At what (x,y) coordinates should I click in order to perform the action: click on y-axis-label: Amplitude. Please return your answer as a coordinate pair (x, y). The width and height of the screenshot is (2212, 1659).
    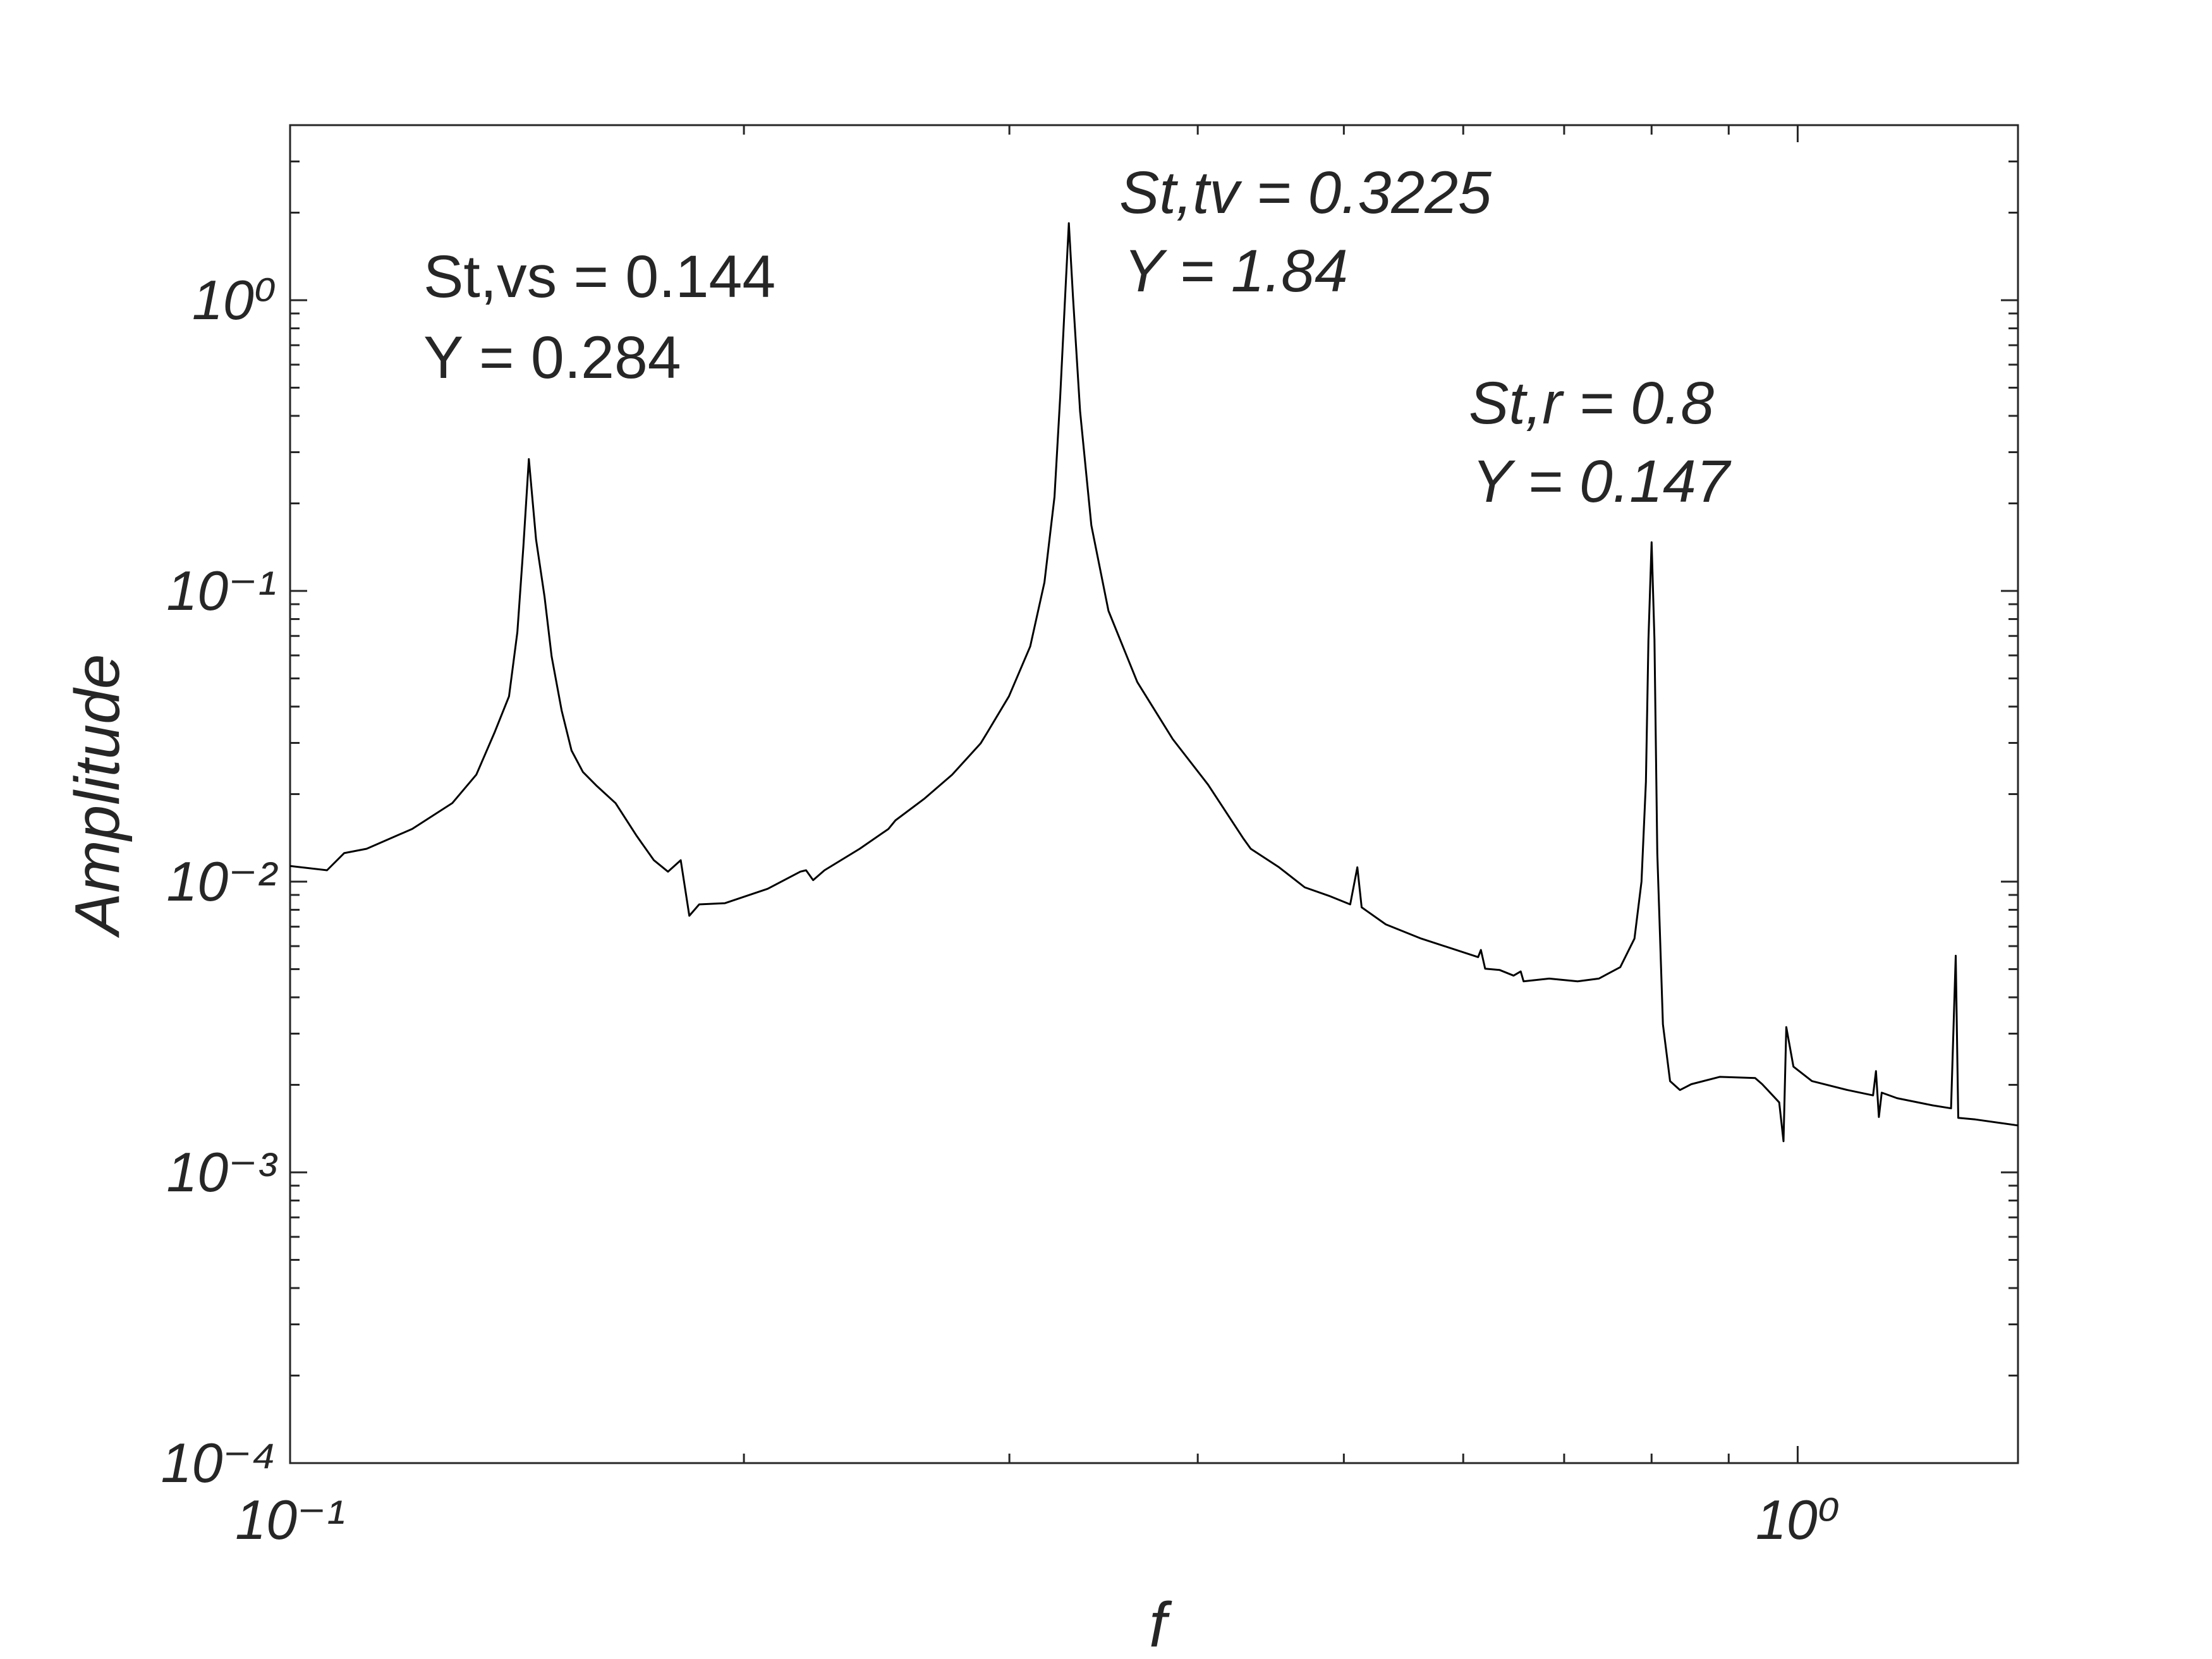
    Looking at the image, I should click on (97, 796).